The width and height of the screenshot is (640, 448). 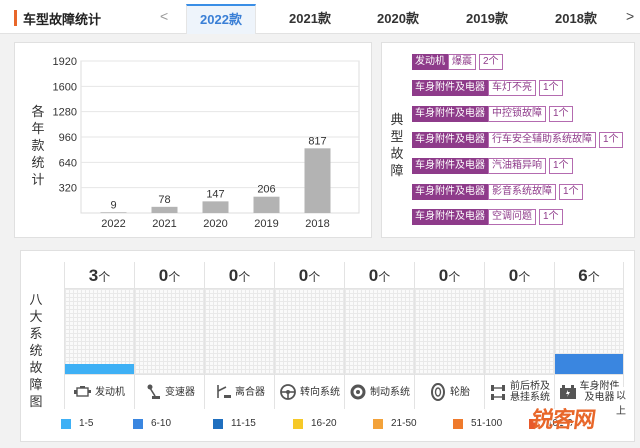 I want to click on system-level-bar, so click(x=589, y=363).